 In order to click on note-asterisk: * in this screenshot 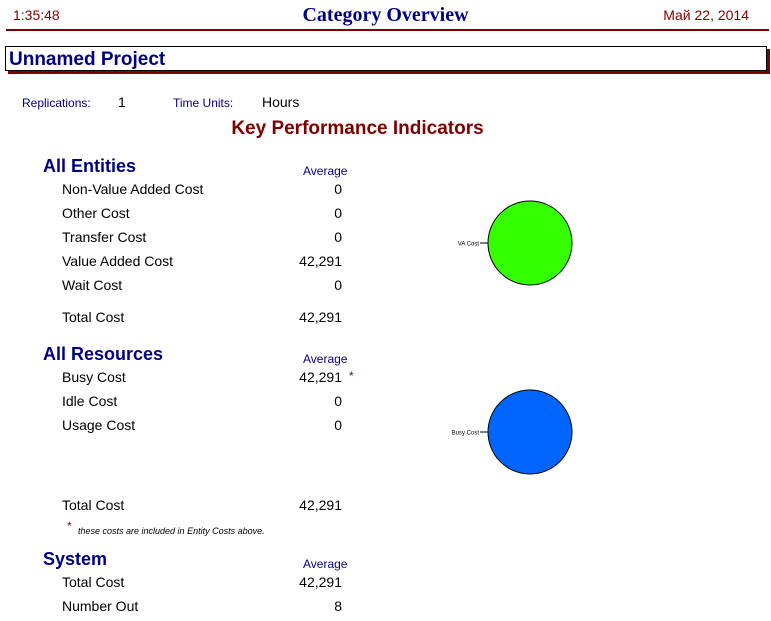, I will do `click(69, 526)`.